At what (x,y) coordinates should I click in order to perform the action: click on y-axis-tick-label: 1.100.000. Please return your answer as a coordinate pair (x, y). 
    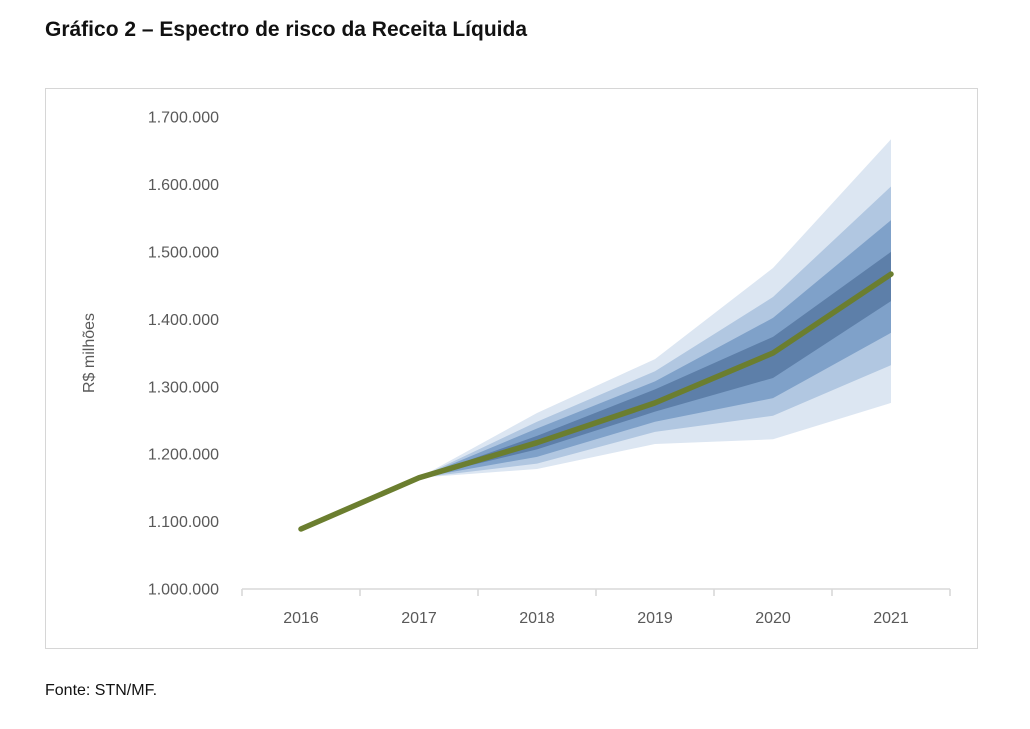
    Looking at the image, I should click on (183, 522).